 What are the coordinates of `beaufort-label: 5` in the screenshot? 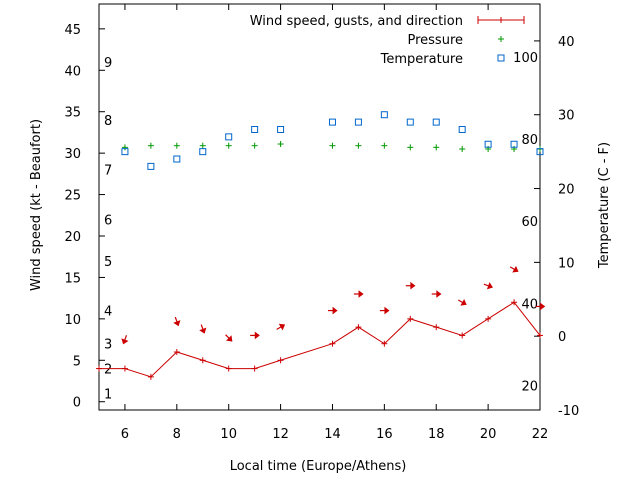 It's located at (108, 262).